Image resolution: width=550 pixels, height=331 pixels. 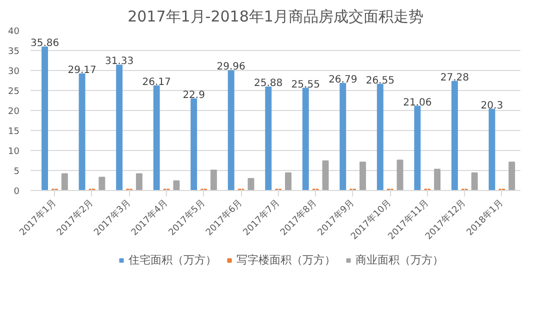 What do you see at coordinates (17, 192) in the screenshot?
I see `y-tick-label: 0` at bounding box center [17, 192].